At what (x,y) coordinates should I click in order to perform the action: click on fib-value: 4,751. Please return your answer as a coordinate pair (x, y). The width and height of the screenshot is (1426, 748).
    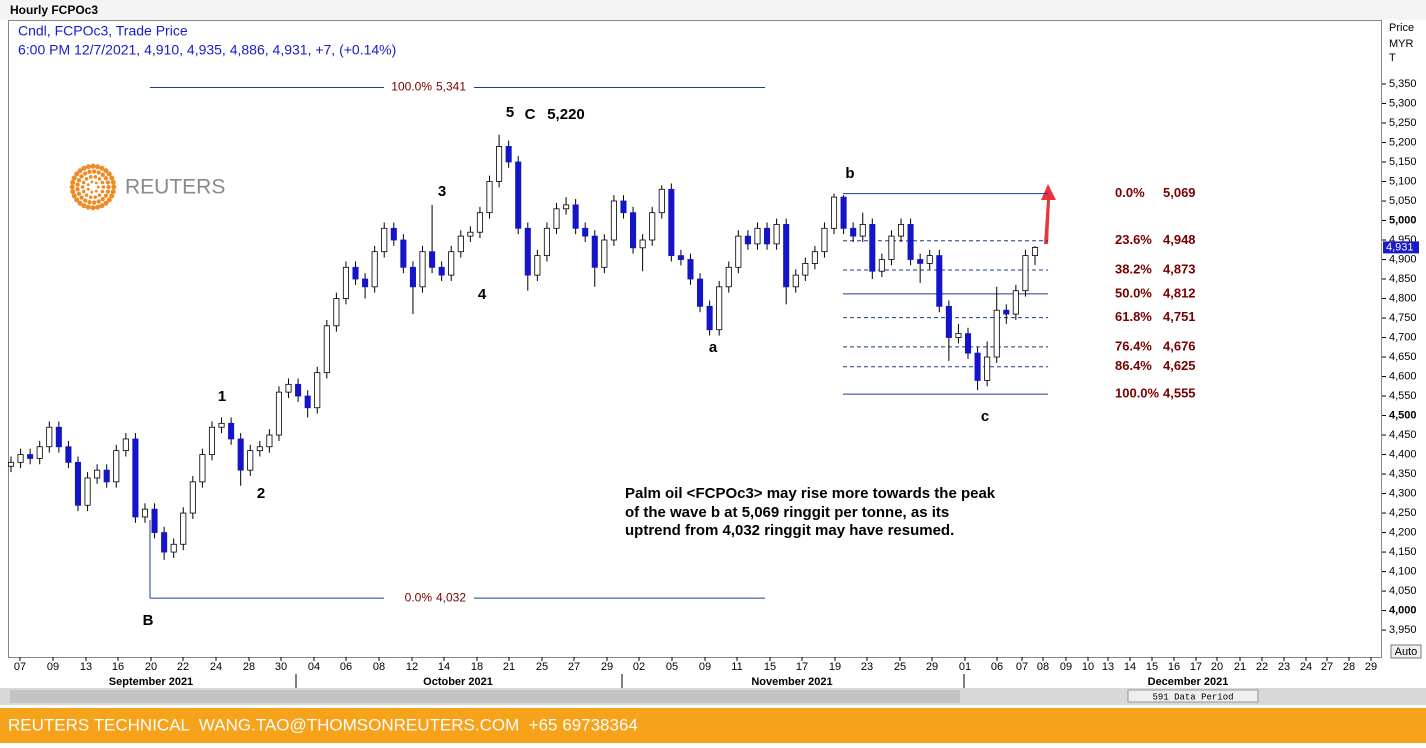
    Looking at the image, I should click on (1179, 316).